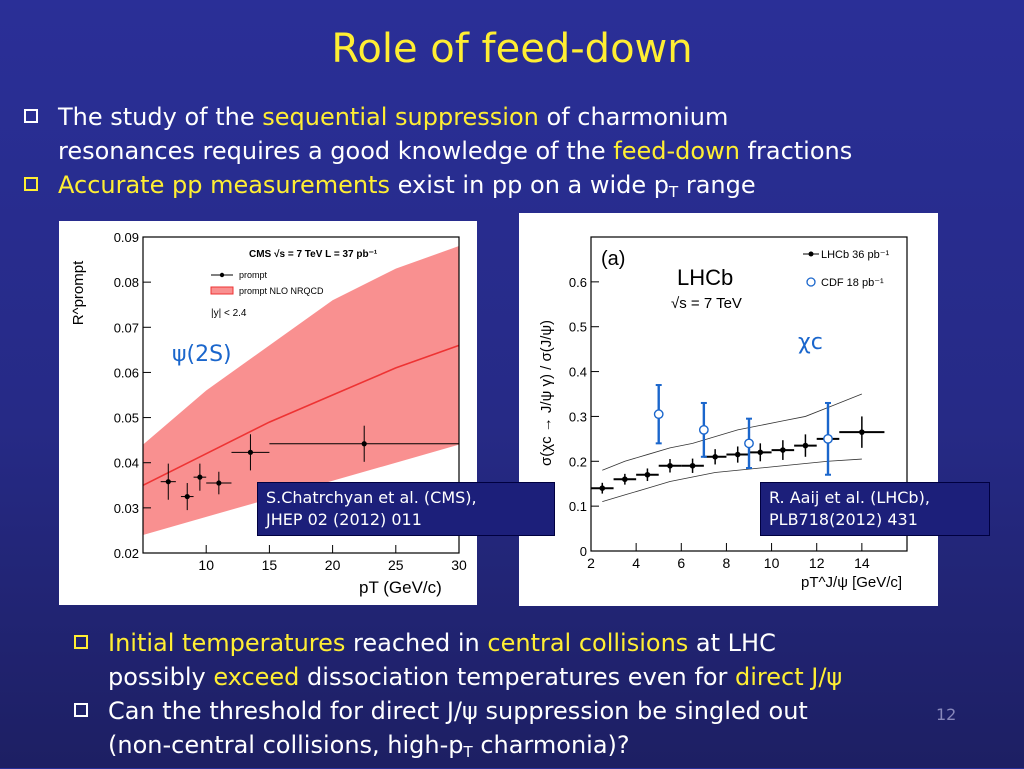 The image size is (1024, 769). What do you see at coordinates (546, 393) in the screenshot?
I see `lhcb-ylabel: σ(χc → J/ψ γ) / σ(J/ψ)` at bounding box center [546, 393].